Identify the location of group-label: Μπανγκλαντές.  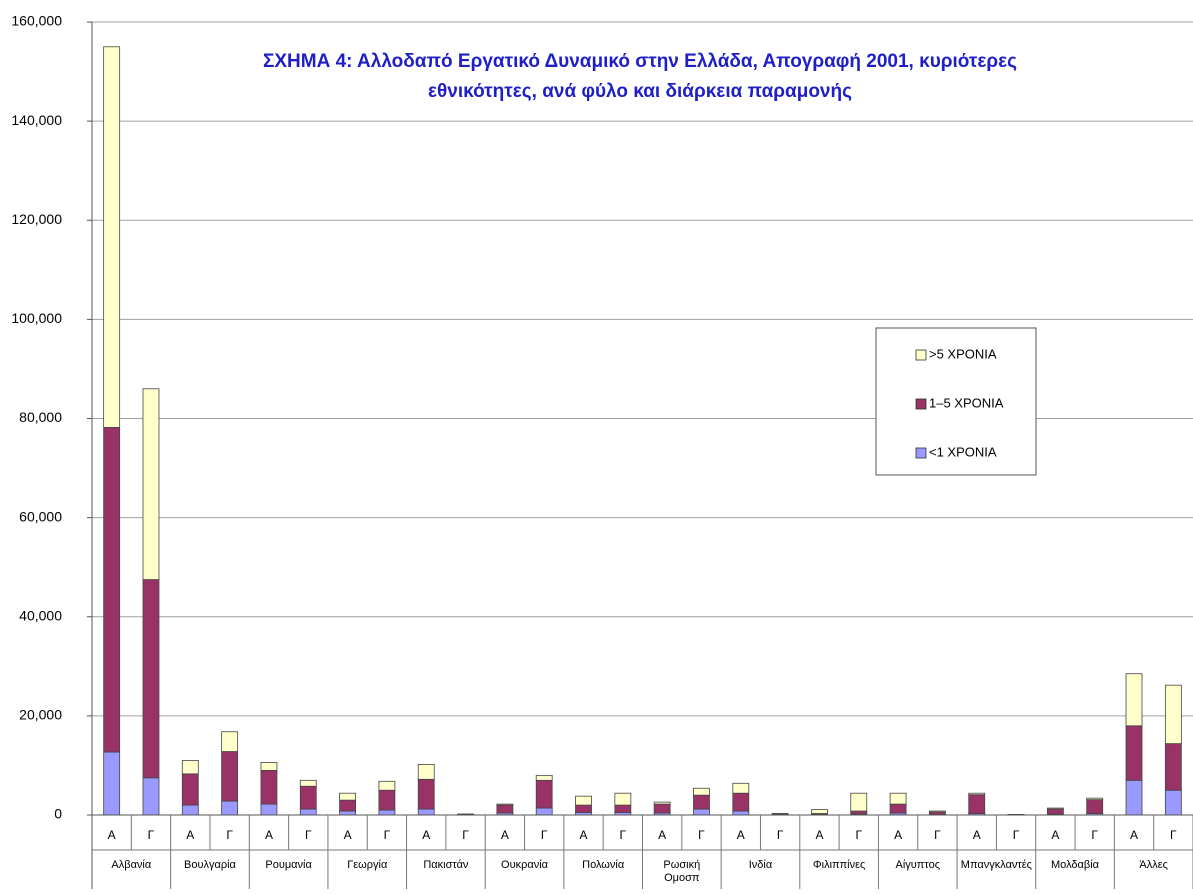
(996, 865).